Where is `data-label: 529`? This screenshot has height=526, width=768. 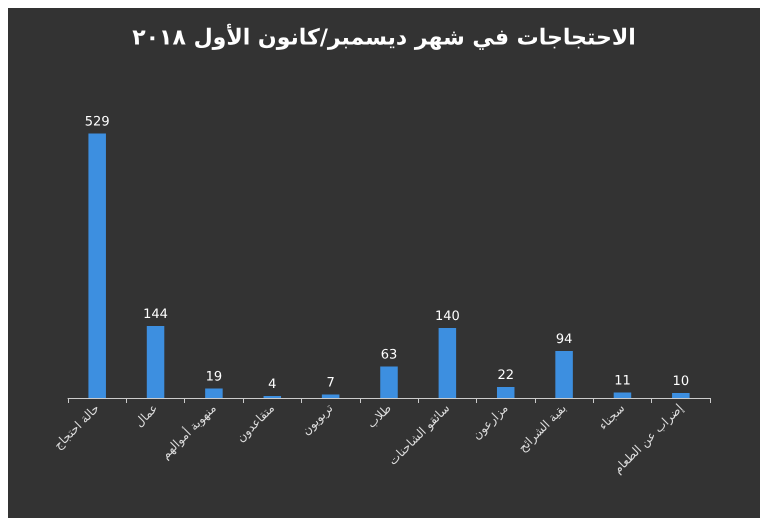 data-label: 529 is located at coordinates (97, 122).